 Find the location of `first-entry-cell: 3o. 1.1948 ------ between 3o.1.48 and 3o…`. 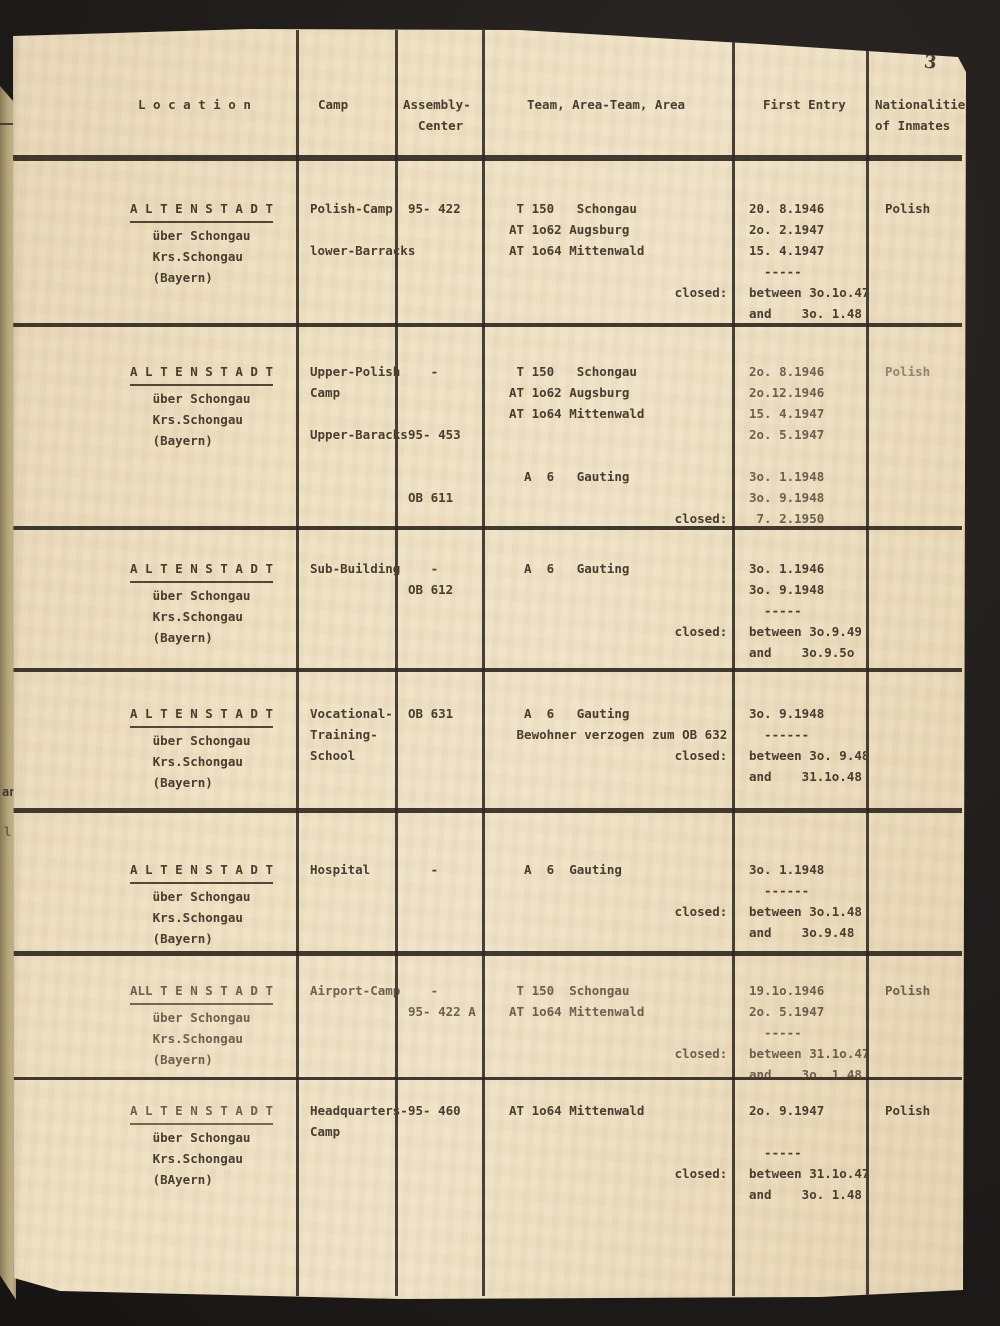

first-entry-cell: 3o. 1.1948 ------ between 3o.1.48 and 3o… is located at coordinates (805, 901).